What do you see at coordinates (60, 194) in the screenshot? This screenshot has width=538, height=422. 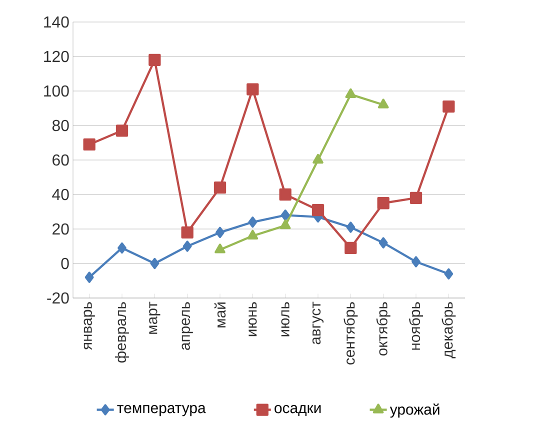 I see `y-tick-label: 40` at bounding box center [60, 194].